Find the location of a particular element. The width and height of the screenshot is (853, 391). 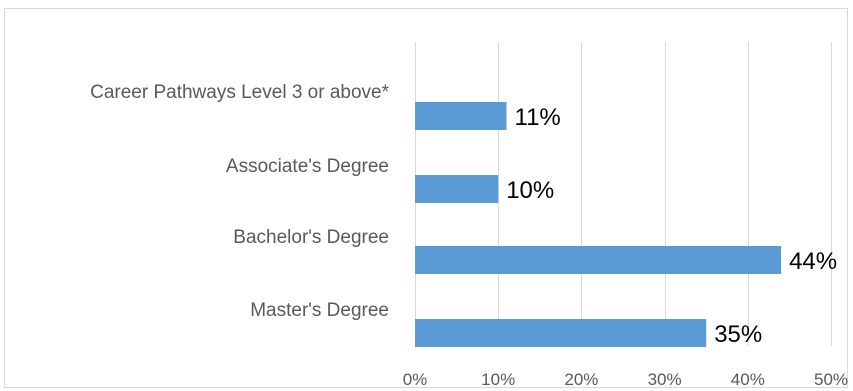

x-tick-label: 20% is located at coordinates (581, 379).